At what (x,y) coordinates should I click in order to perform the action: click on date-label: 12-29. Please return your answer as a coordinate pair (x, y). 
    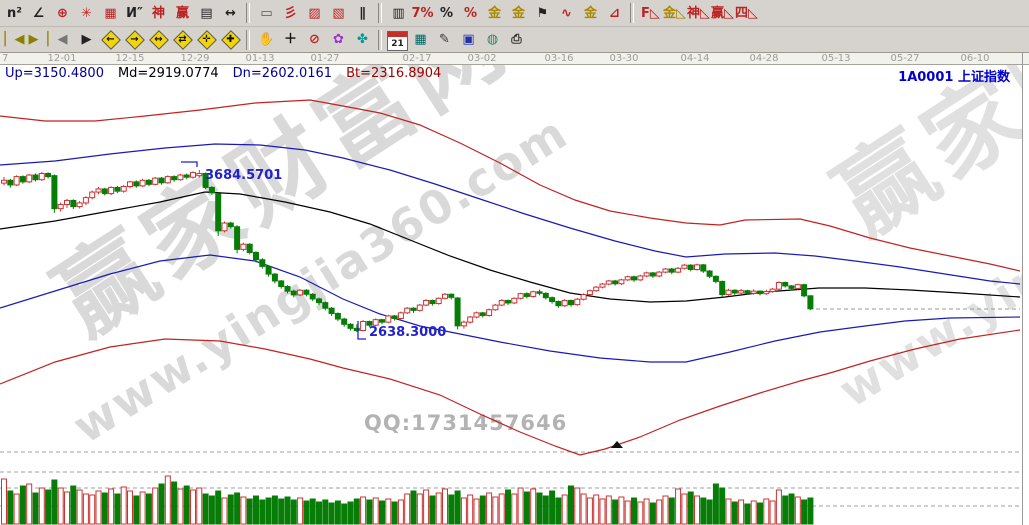
    Looking at the image, I should click on (195, 58).